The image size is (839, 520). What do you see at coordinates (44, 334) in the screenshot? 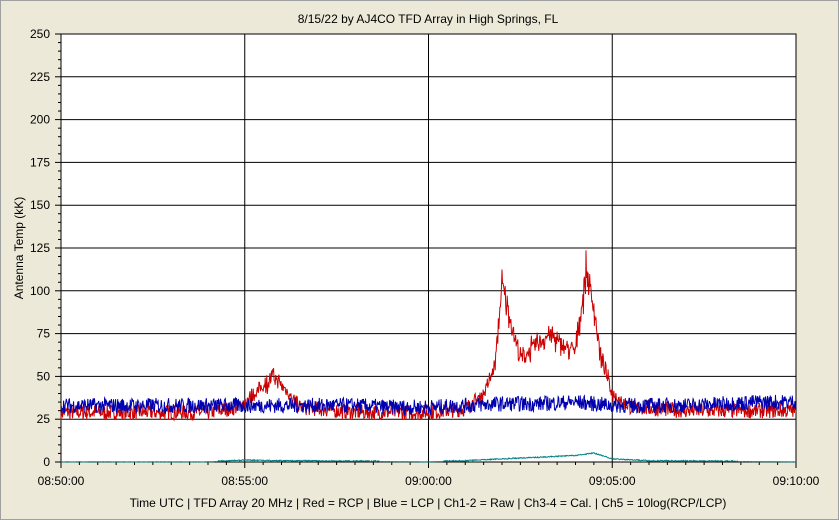
I see `y-tick-label: 75` at bounding box center [44, 334].